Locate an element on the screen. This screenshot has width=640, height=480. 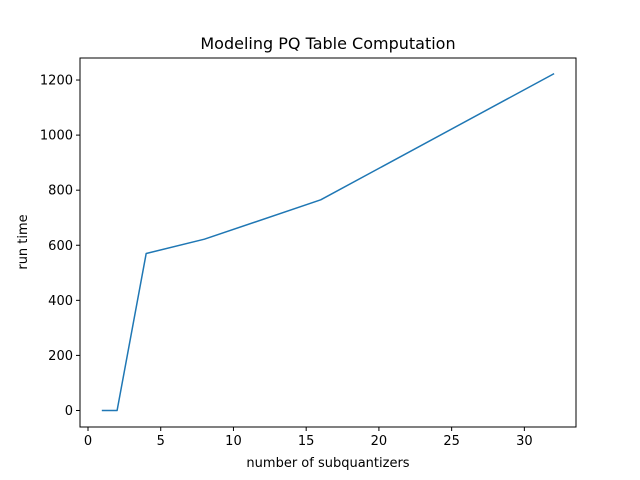
x-tick-label: 10 is located at coordinates (233, 441).